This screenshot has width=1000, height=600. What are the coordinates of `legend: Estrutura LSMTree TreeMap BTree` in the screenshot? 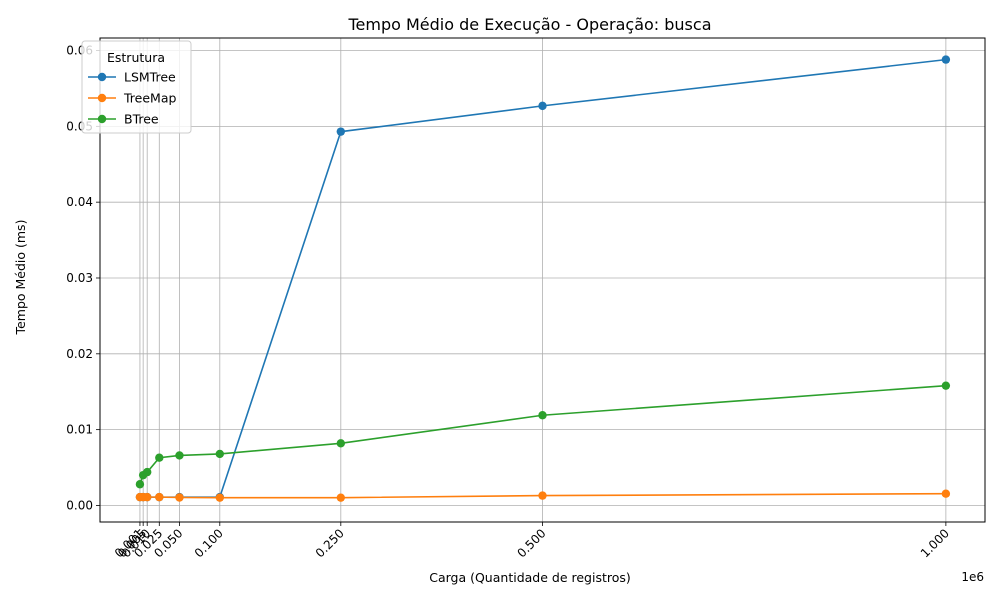 It's located at (136, 87).